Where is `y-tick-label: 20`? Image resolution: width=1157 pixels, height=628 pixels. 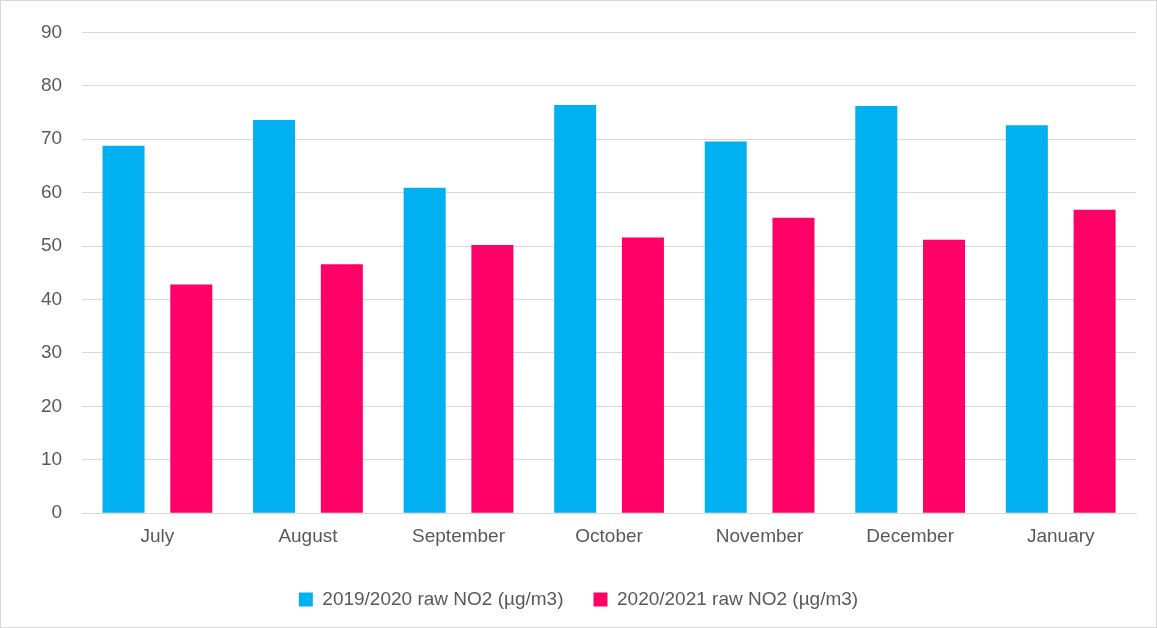 y-tick-label: 20 is located at coordinates (51, 405).